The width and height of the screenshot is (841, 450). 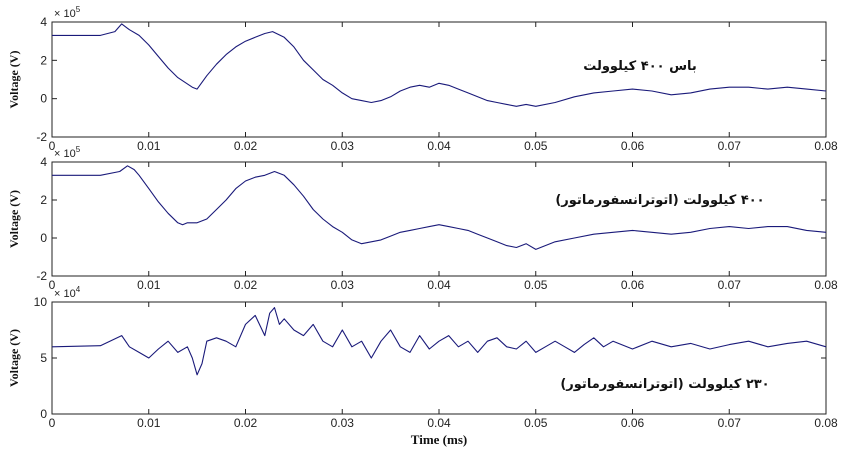 I want to click on x-axis-label: Time (ms), so click(x=439, y=439).